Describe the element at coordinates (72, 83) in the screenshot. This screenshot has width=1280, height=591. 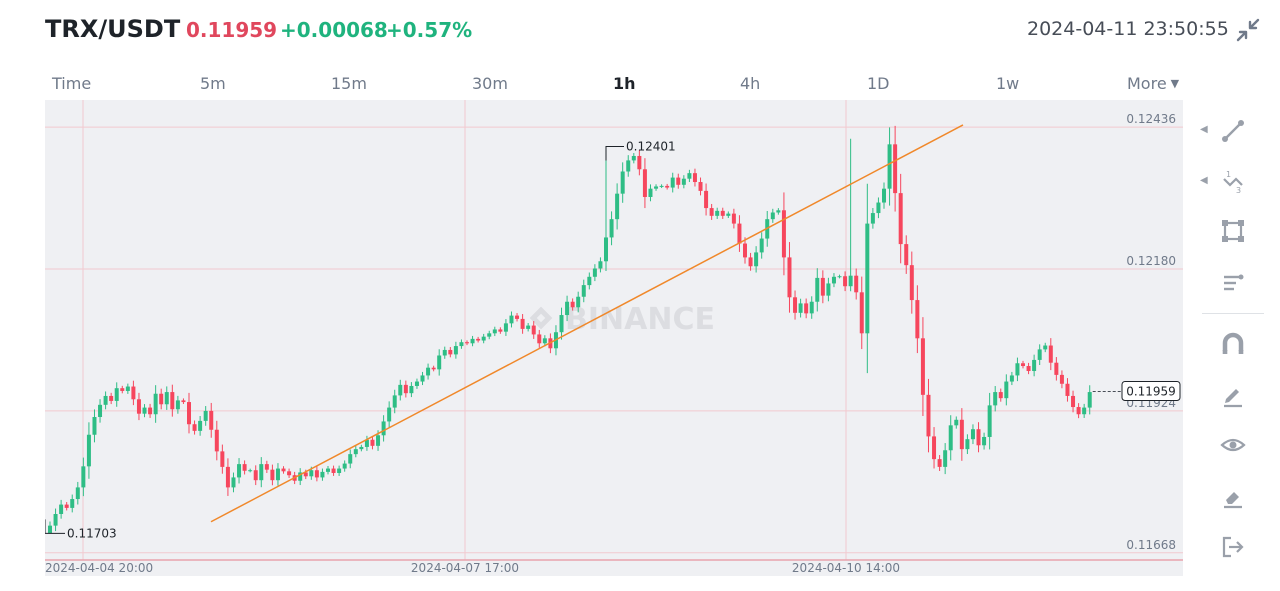
I see `tab-time: Time` at that location.